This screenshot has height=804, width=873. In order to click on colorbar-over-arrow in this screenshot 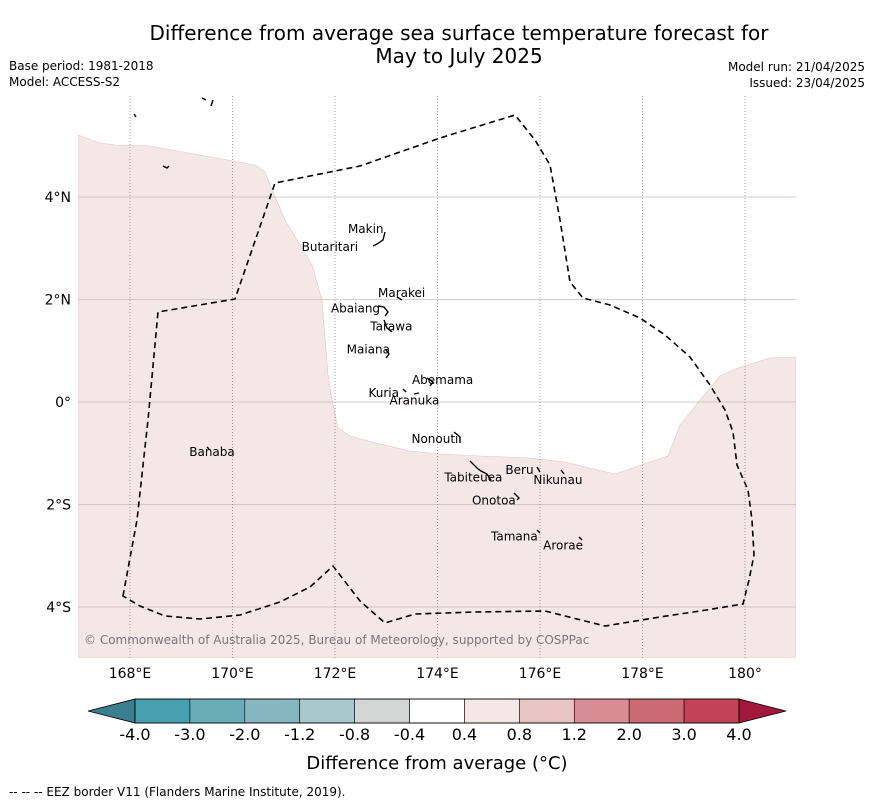, I will do `click(762, 711)`.